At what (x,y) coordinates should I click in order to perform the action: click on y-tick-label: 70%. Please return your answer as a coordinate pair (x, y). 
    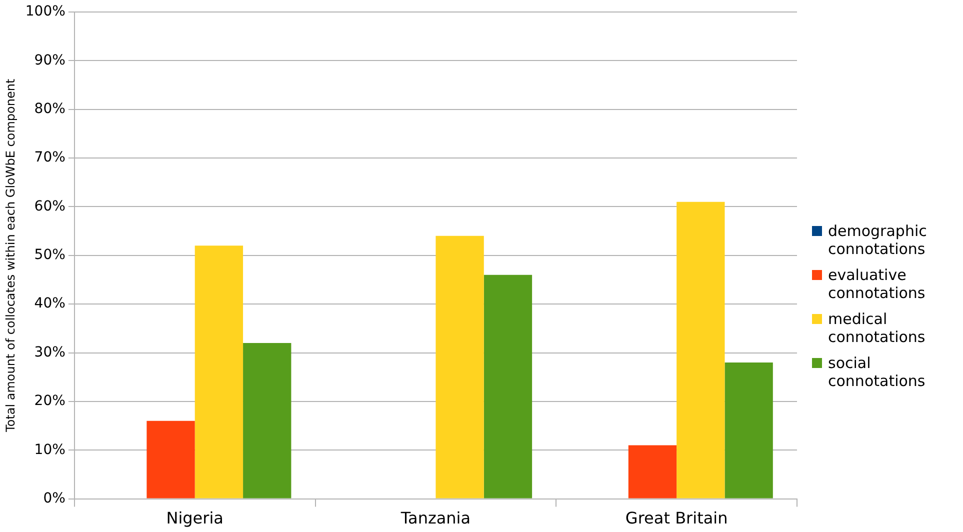
    Looking at the image, I should click on (50, 158).